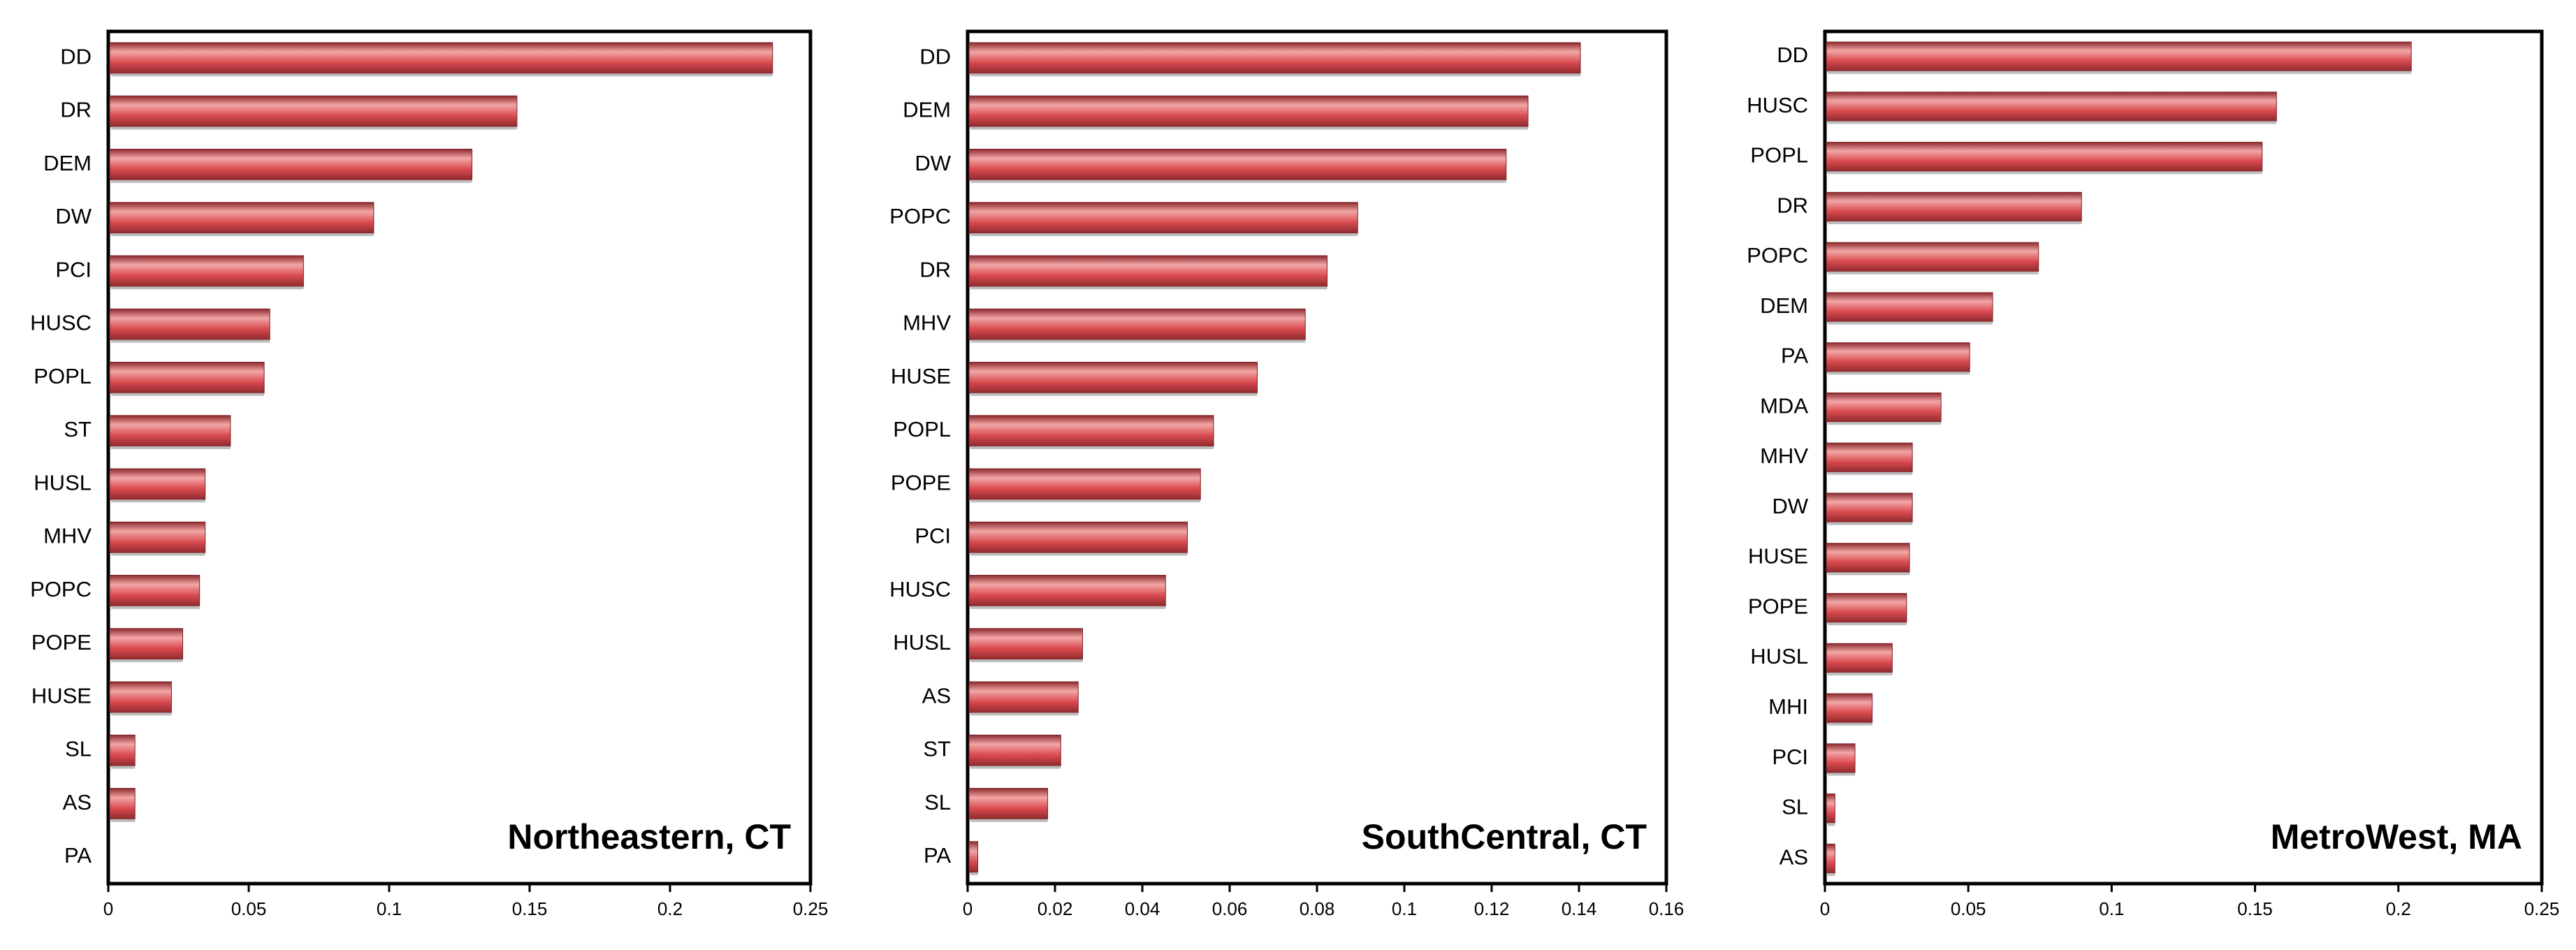 This screenshot has width=2576, height=950. I want to click on x-tick-label: 0.06, so click(1230, 908).